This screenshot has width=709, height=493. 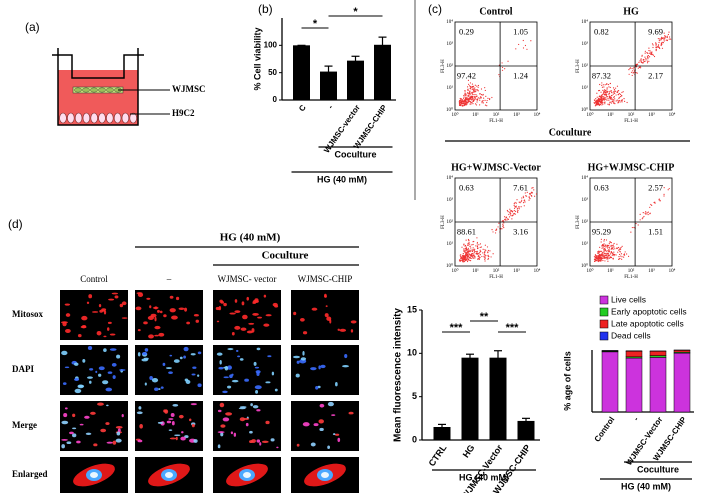 What do you see at coordinates (585, 44) in the screenshot?
I see `y-tick-label: 10³` at bounding box center [585, 44].